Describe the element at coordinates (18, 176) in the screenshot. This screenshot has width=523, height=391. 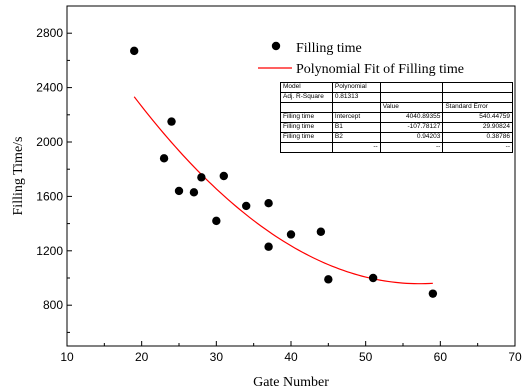
I see `y-axis-label: Filling Time/s` at that location.